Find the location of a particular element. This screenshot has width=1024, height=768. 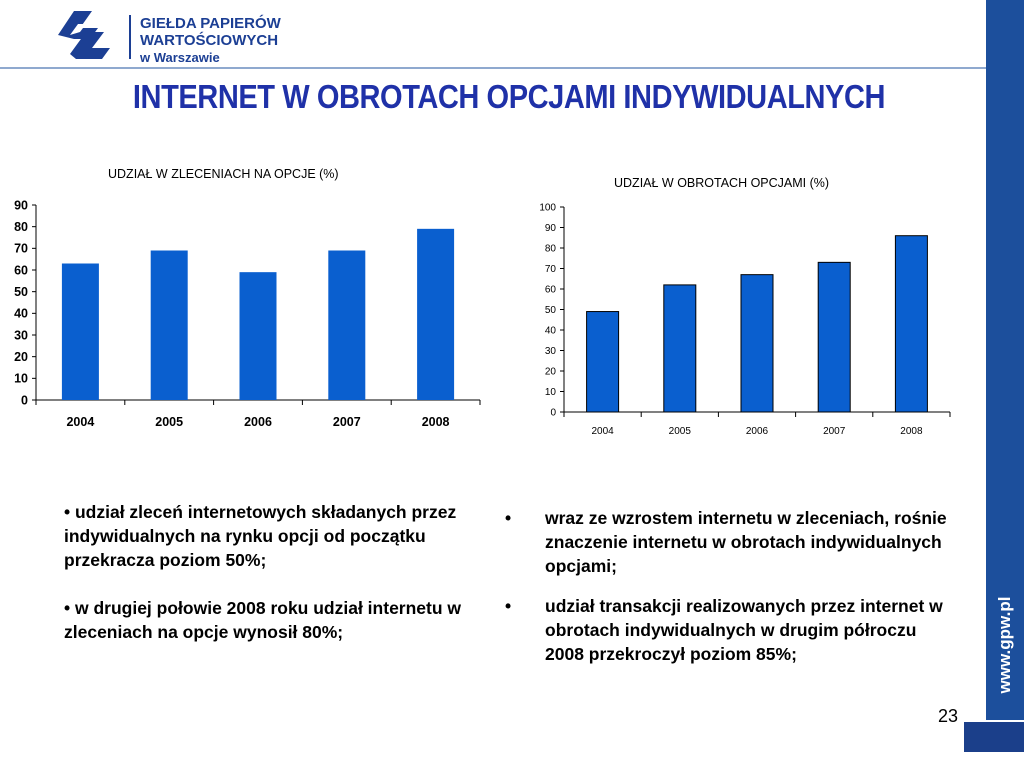

chart-1-title: UDZIAŁ W ZLECENIACH NA OPCJE (%) is located at coordinates (223, 174).